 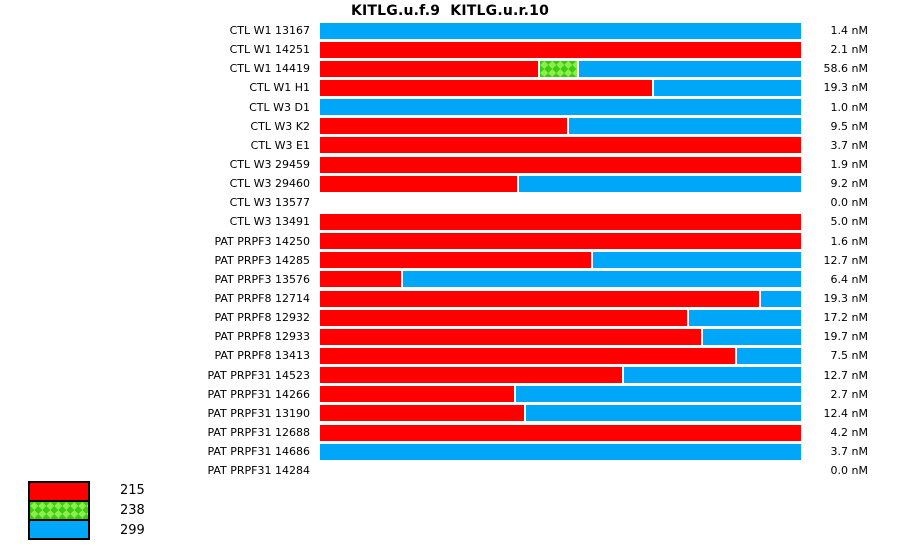 What do you see at coordinates (849, 31) in the screenshot?
I see `concentration-value: 1.4 nM` at bounding box center [849, 31].